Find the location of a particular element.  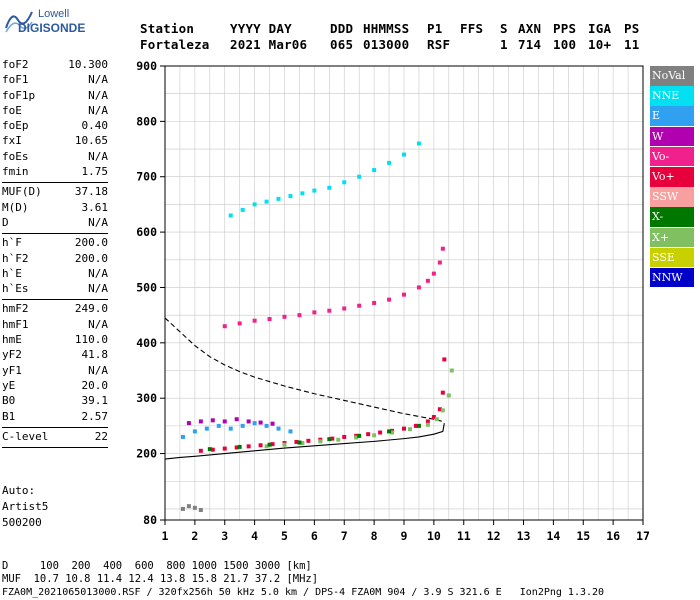

param-row: fxI 10.65 is located at coordinates (55, 141).